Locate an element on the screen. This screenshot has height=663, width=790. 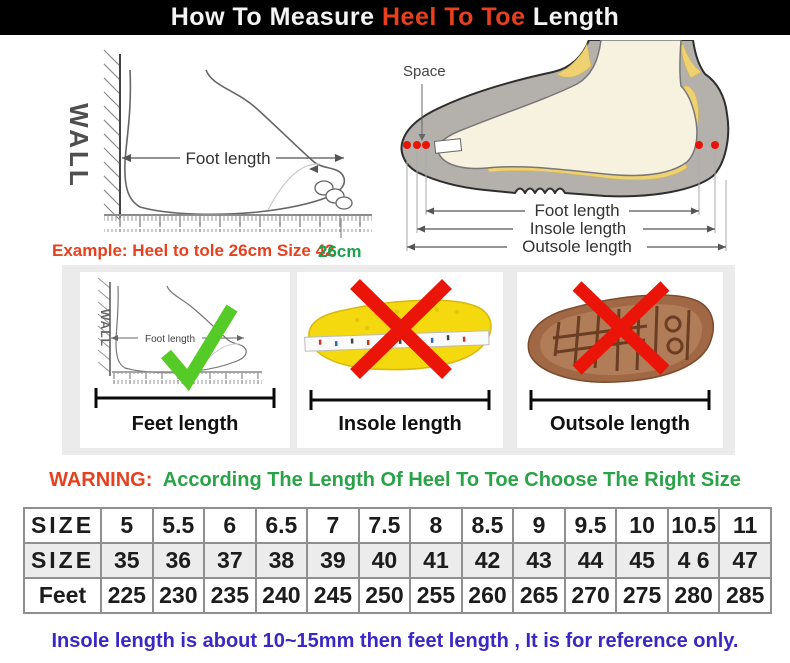
panel-feet-length: WALL Foot length is located at coordinates (185, 360).